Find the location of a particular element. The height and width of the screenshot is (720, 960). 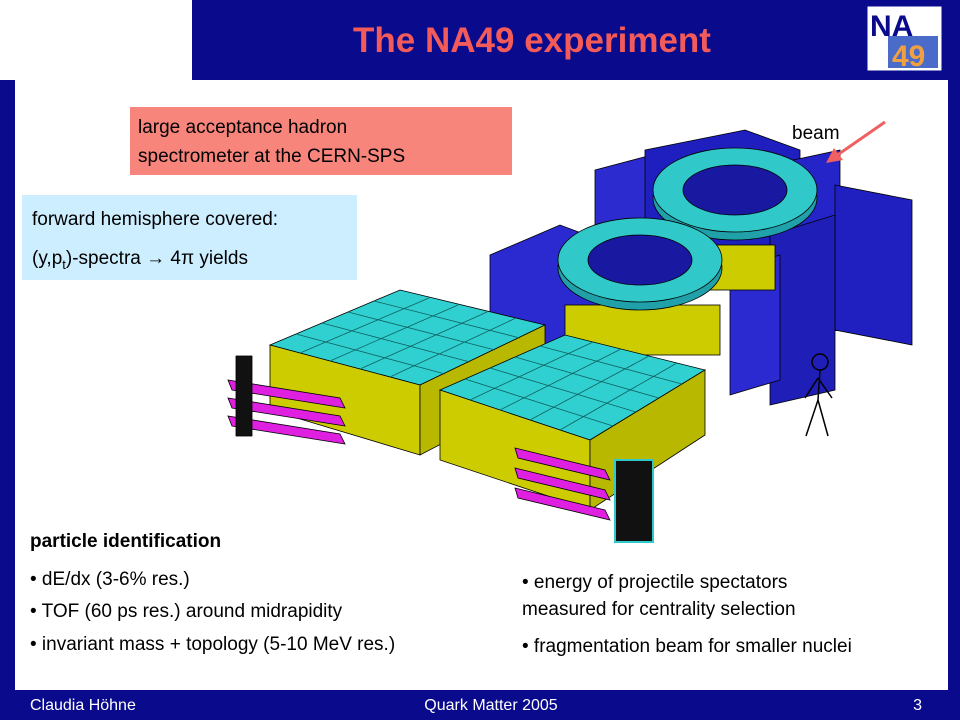

logo: NA 49 is located at coordinates (904, 38).